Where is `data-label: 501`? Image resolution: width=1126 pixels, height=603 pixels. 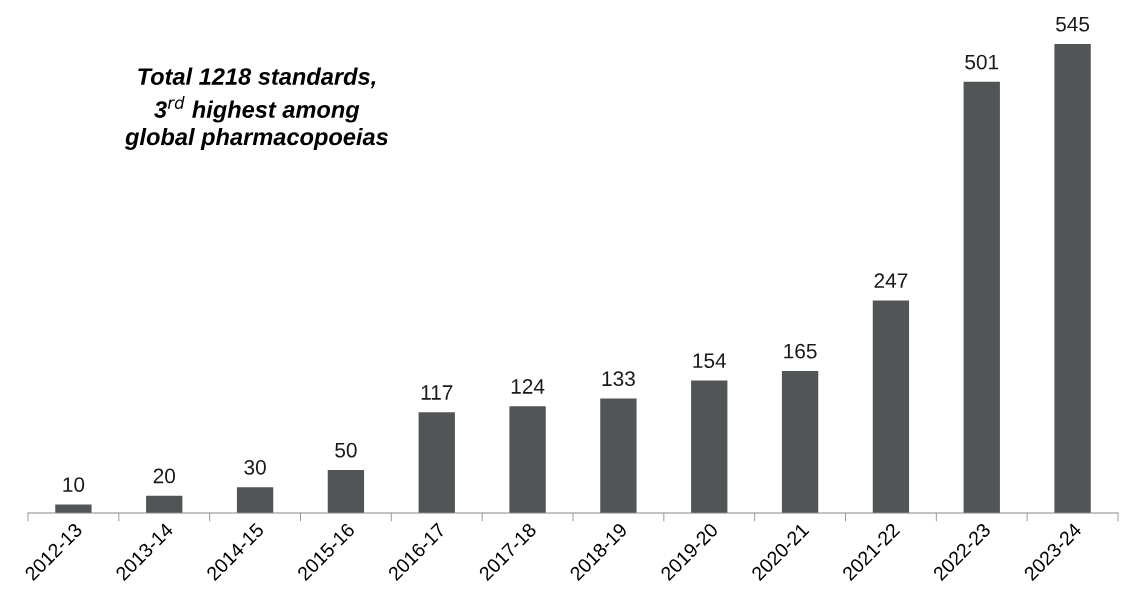
data-label: 501 is located at coordinates (982, 62).